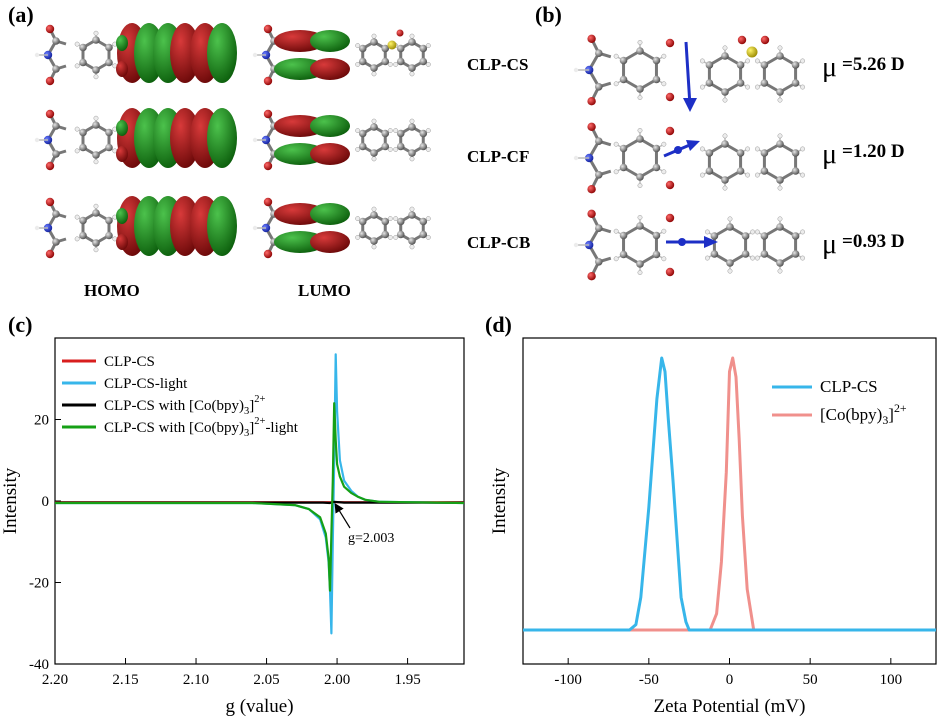 The image size is (945, 728). Describe the element at coordinates (678, 150) in the screenshot. I see `dipole-origin-cf` at that location.